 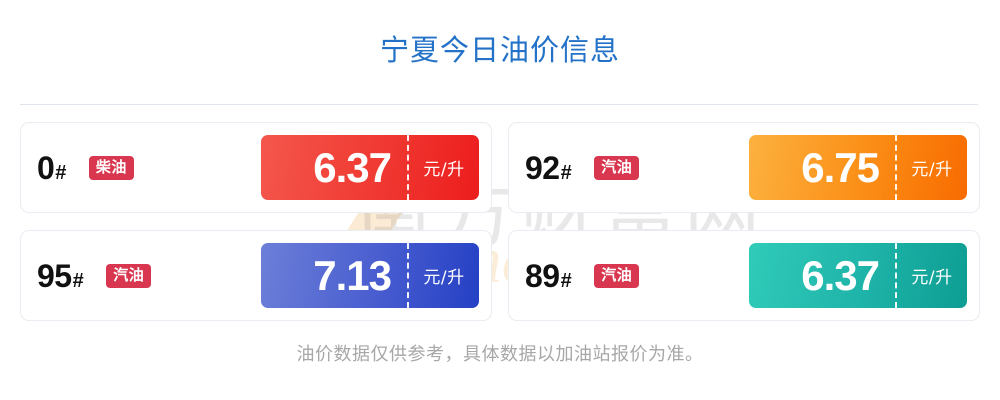 What do you see at coordinates (840, 167) in the screenshot?
I see `fuel-price-value: 6.75` at bounding box center [840, 167].